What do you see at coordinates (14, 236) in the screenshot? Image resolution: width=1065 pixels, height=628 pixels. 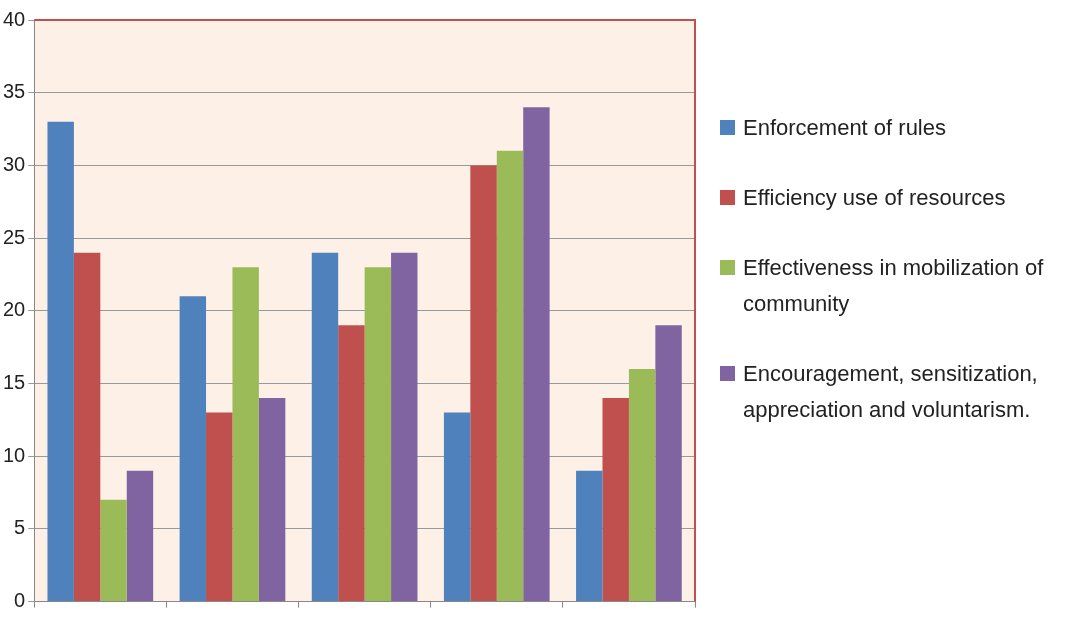 I see `y-tick-label: 25` at bounding box center [14, 236].